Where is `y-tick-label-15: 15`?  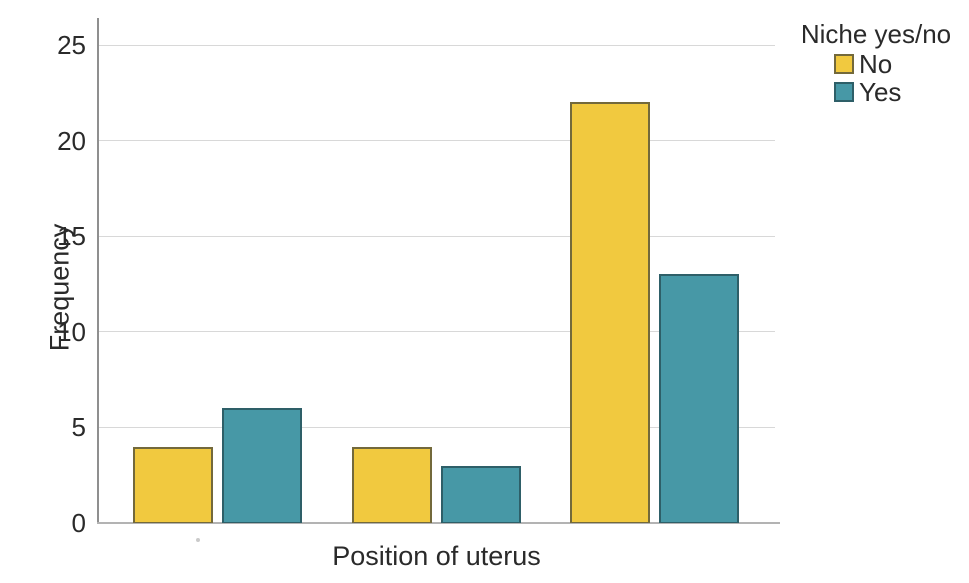
y-tick-label-15: 15 is located at coordinates (71, 236).